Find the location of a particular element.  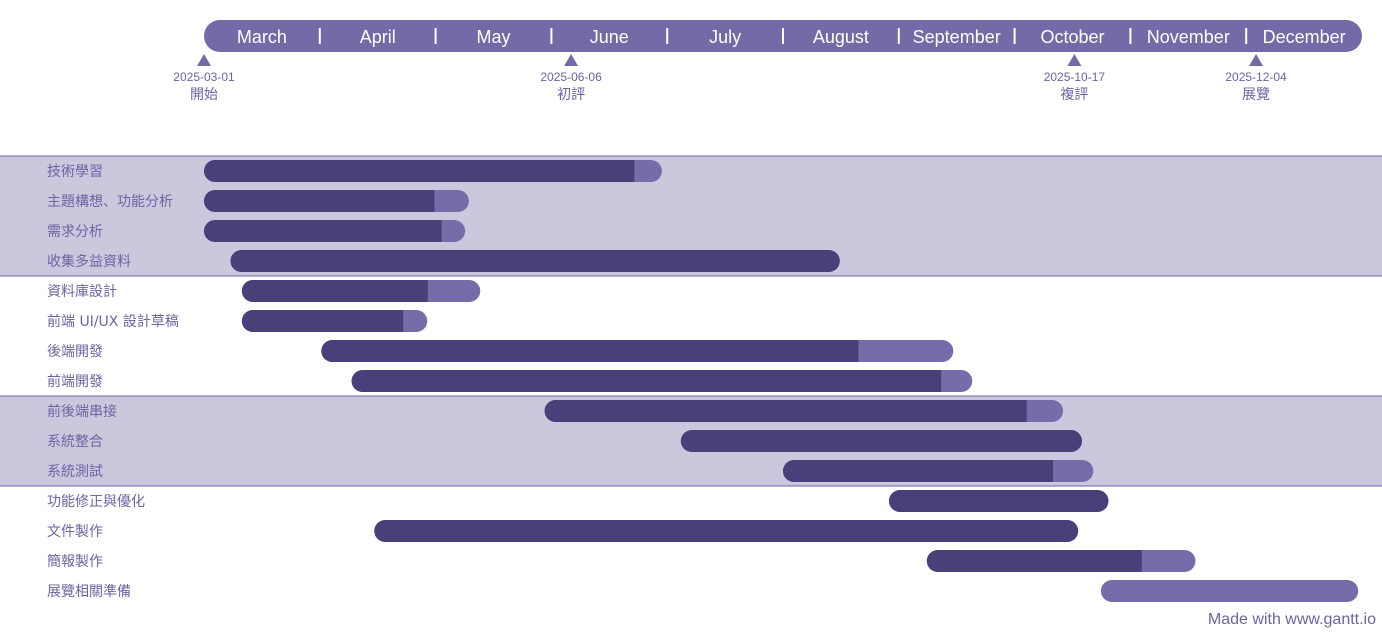

milestone-label: 初評 is located at coordinates (571, 94).